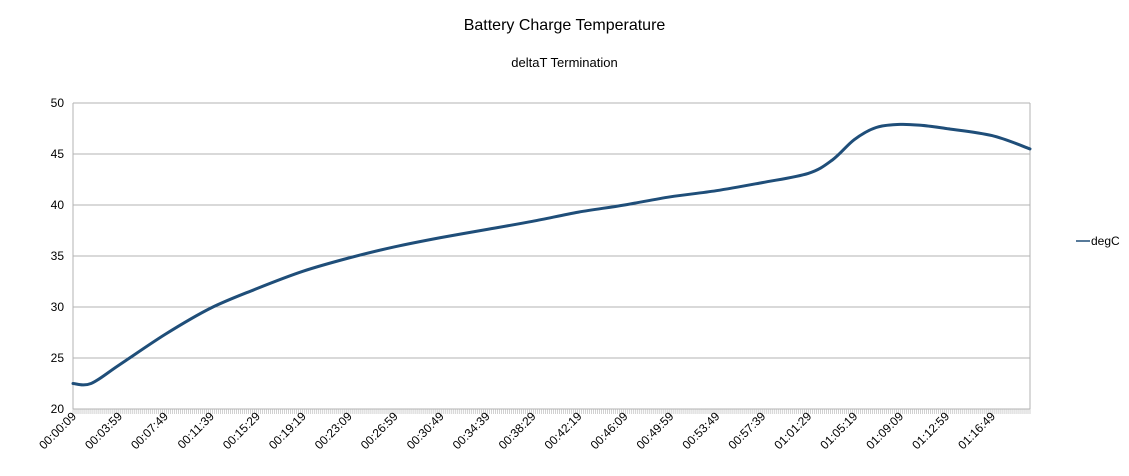  I want to click on x-tick-label: 00:57:39, so click(746, 430).